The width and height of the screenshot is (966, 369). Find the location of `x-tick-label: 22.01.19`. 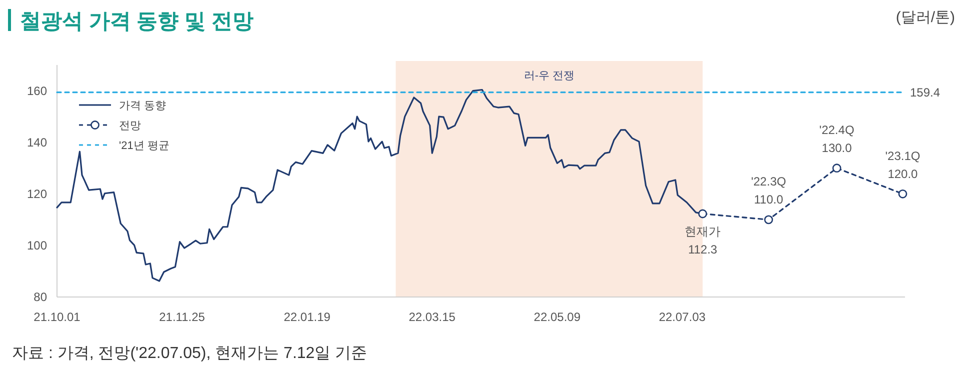

x-tick-label: 22.01.19 is located at coordinates (307, 317).